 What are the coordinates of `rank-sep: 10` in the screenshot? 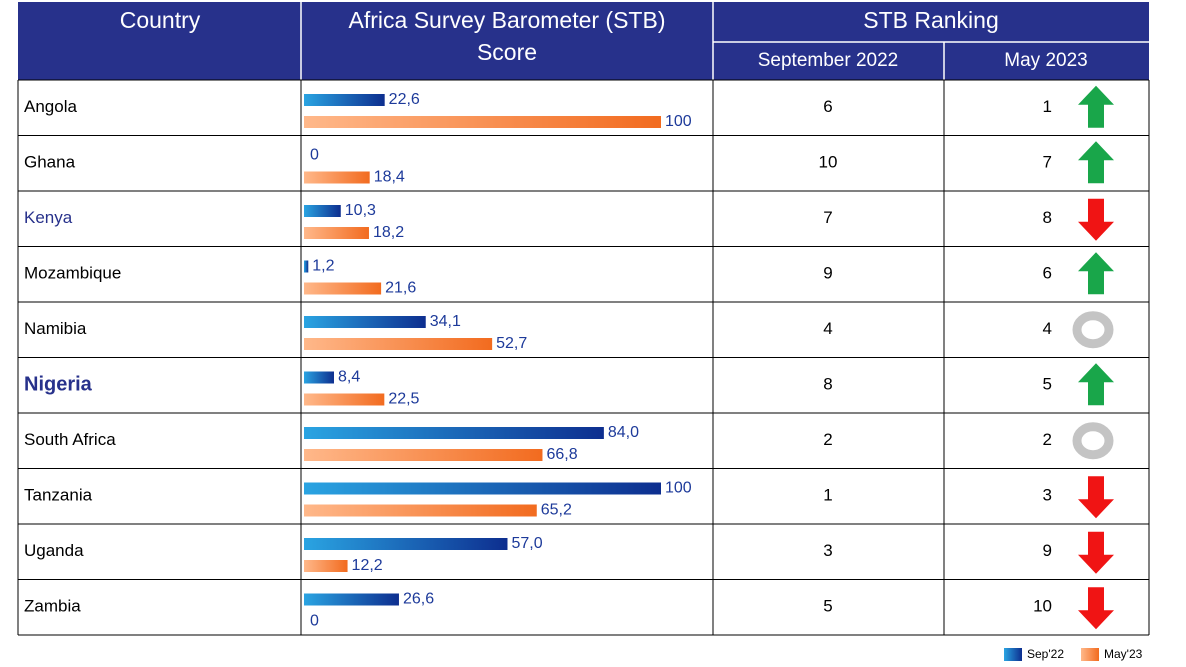 It's located at (828, 162).